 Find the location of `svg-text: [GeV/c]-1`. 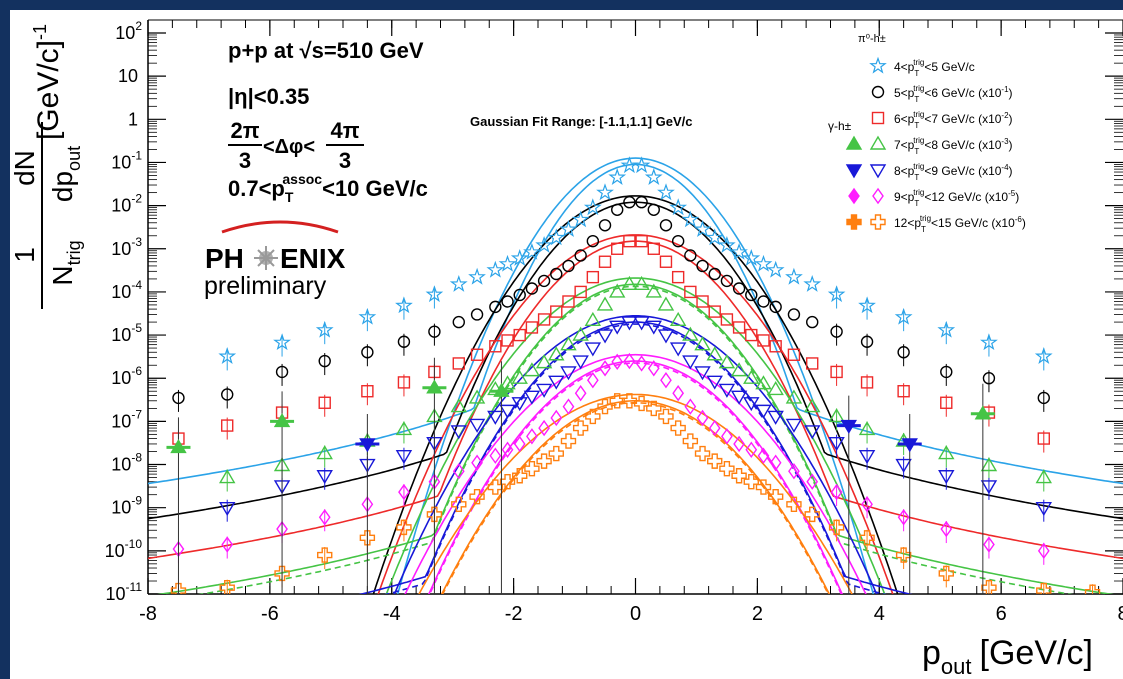

svg-text: [GeV/c]-1 is located at coordinates (47, 82).